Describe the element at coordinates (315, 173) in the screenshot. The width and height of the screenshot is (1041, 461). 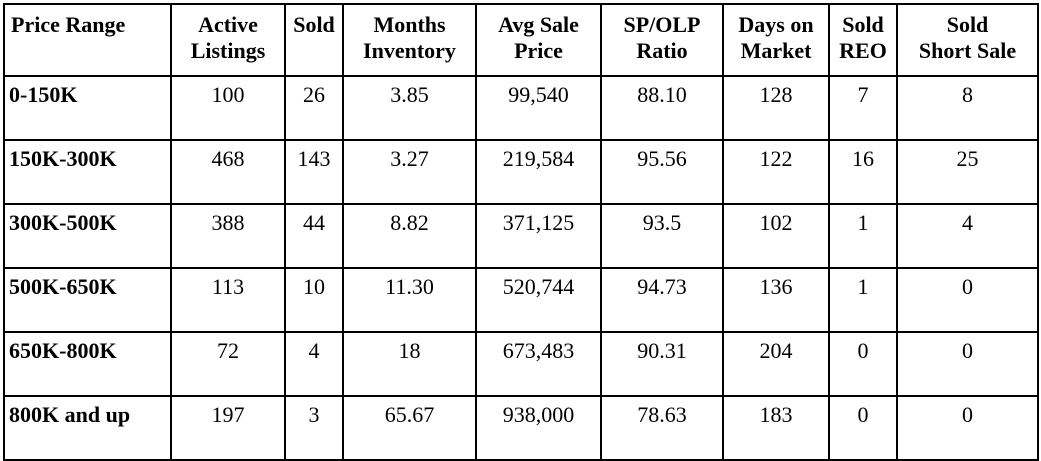
I see `cell-sold: 143` at that location.